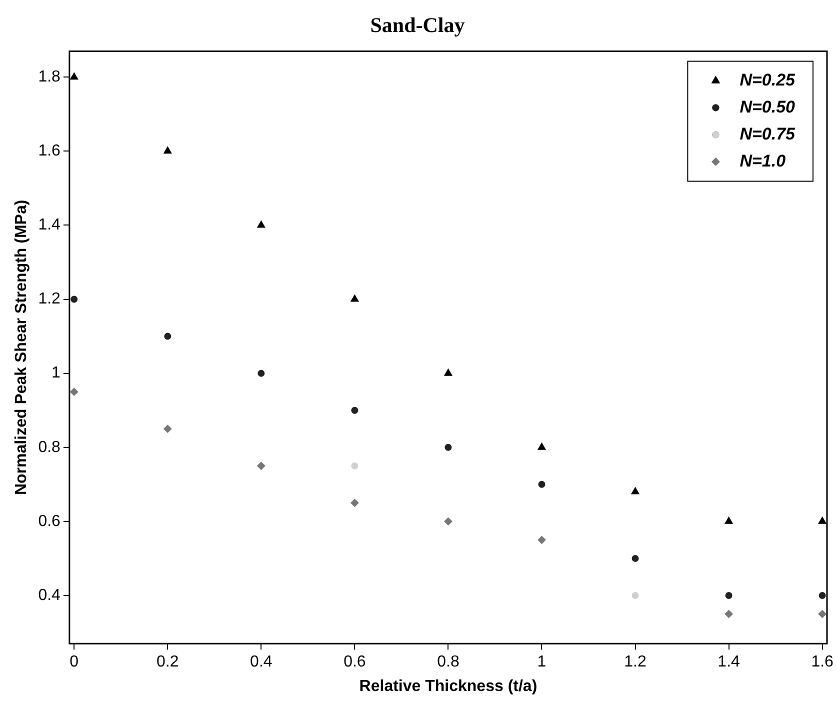 The width and height of the screenshot is (837, 702). Describe the element at coordinates (56, 373) in the screenshot. I see `y-tick-label: 1` at that location.